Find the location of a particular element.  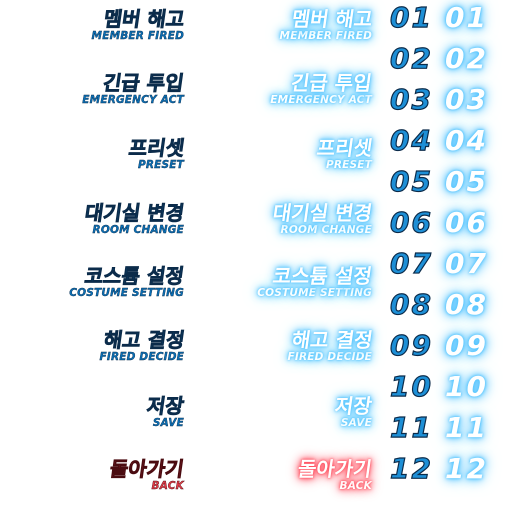

number-07: 07 is located at coordinates (411, 263).